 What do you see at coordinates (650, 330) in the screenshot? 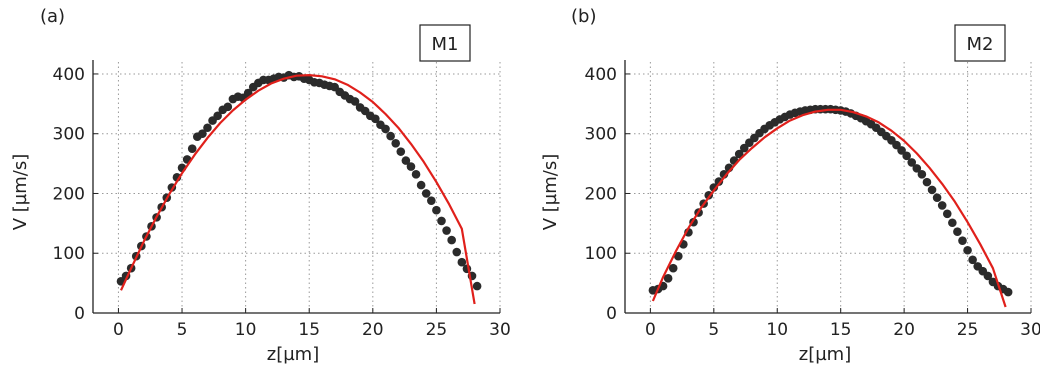
I see `panel-b-x-tick-label: 0` at bounding box center [650, 330].